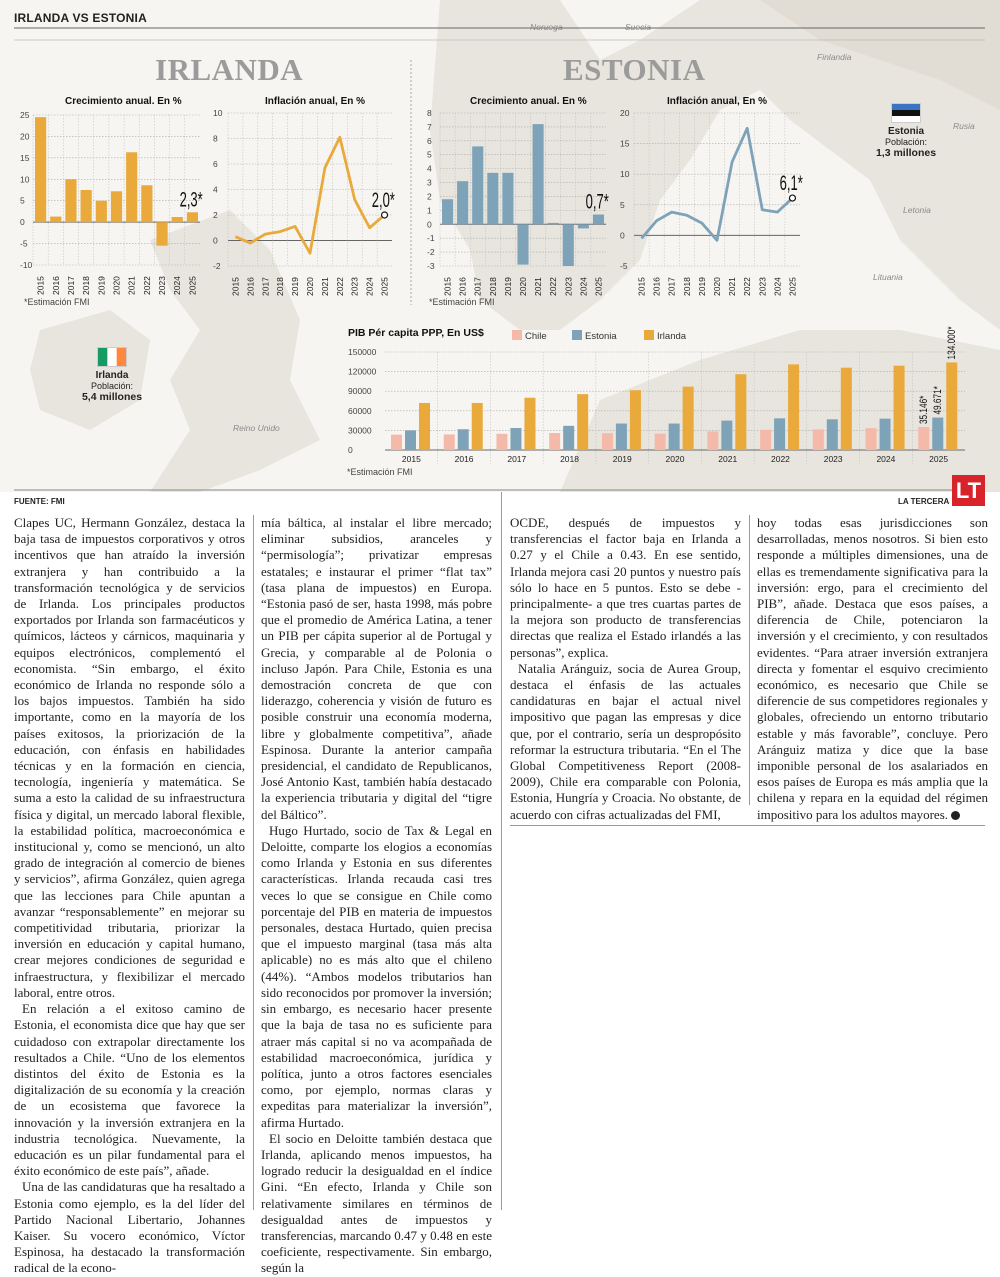  I want to click on x-tick-label: 2023, so click(162, 285).